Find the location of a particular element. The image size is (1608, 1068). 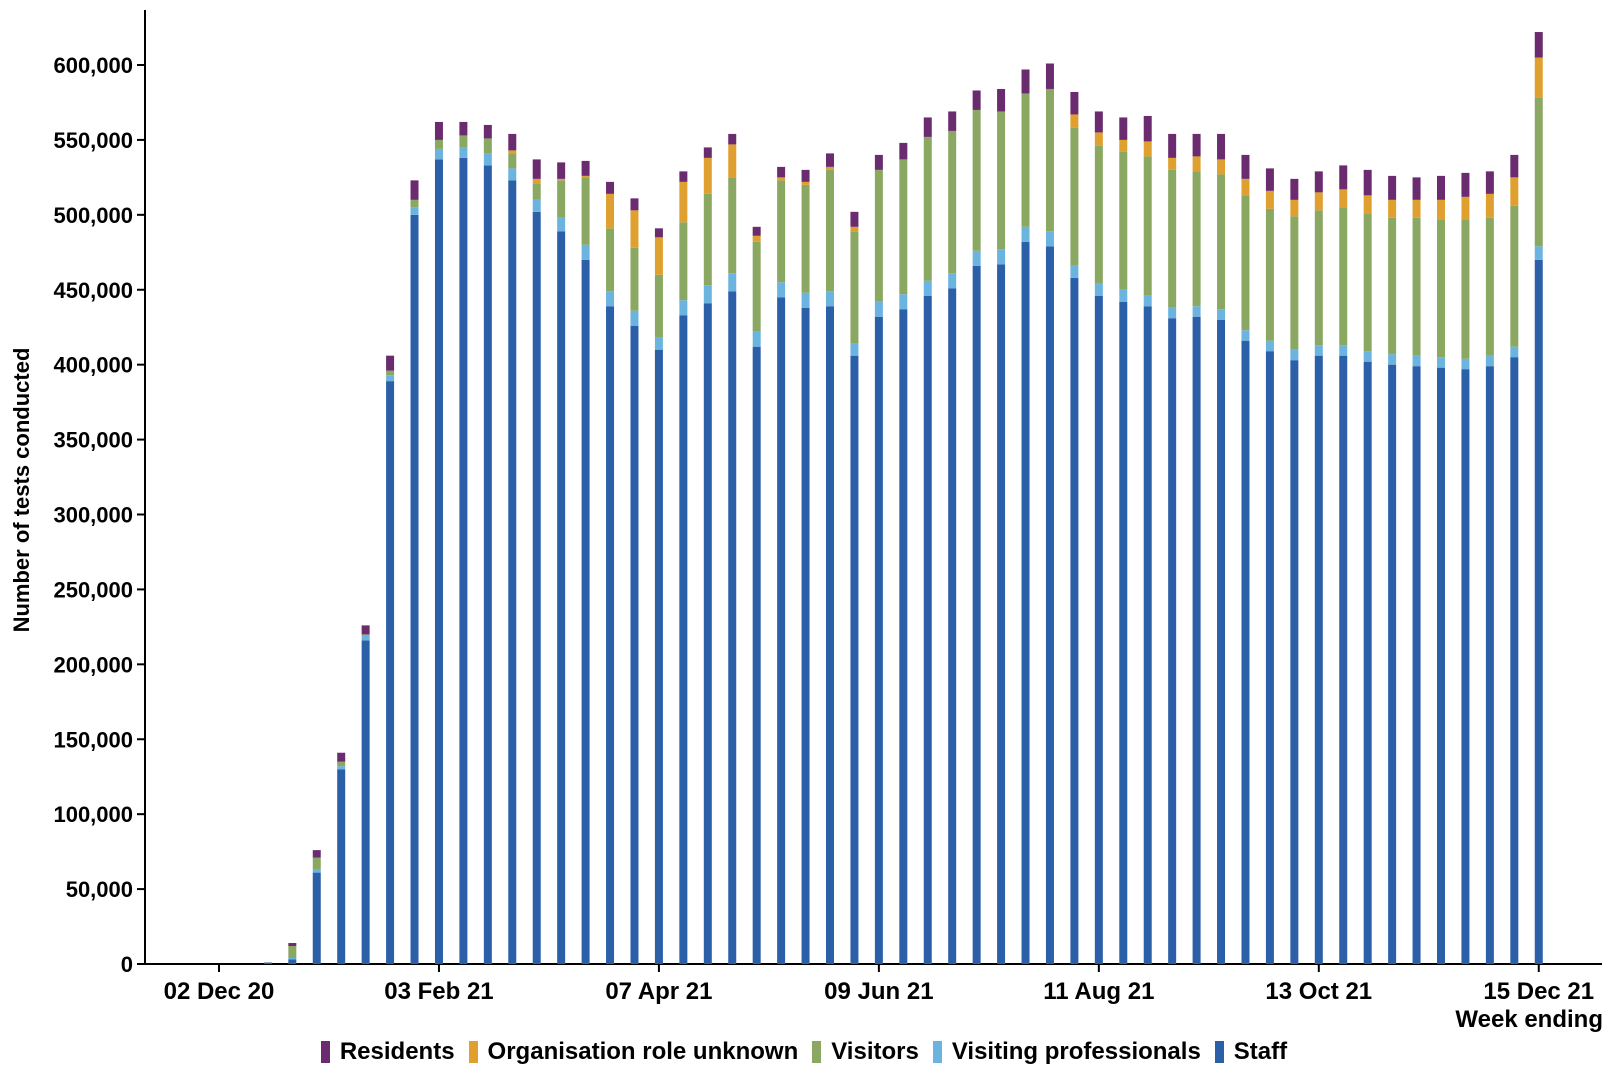

x-tick-label: 03 Feb 21 is located at coordinates (438, 991).